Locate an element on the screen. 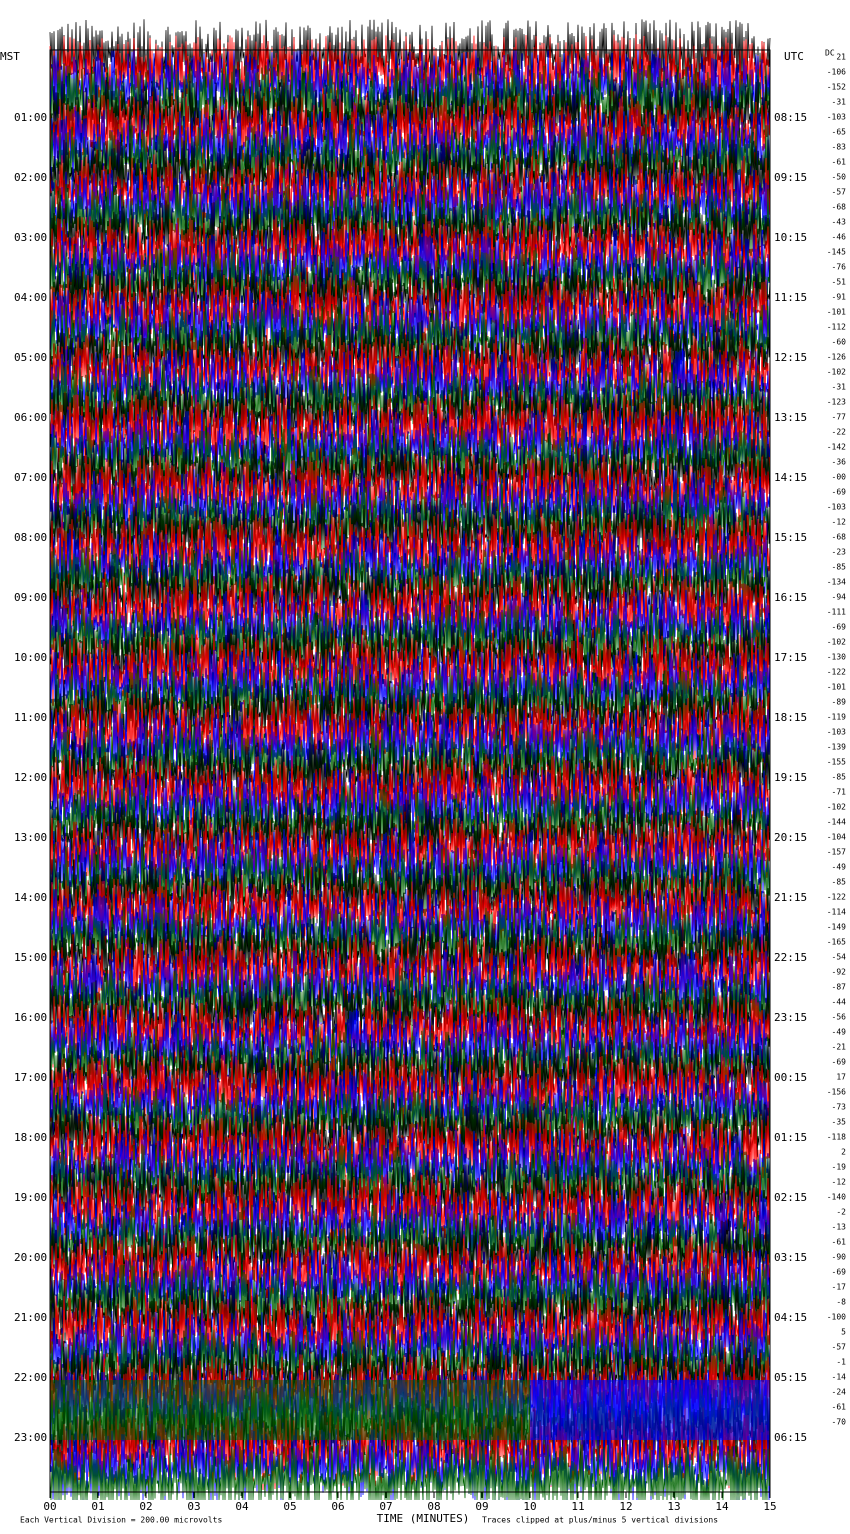  dc-offset: -100 is located at coordinates (836, 1317).